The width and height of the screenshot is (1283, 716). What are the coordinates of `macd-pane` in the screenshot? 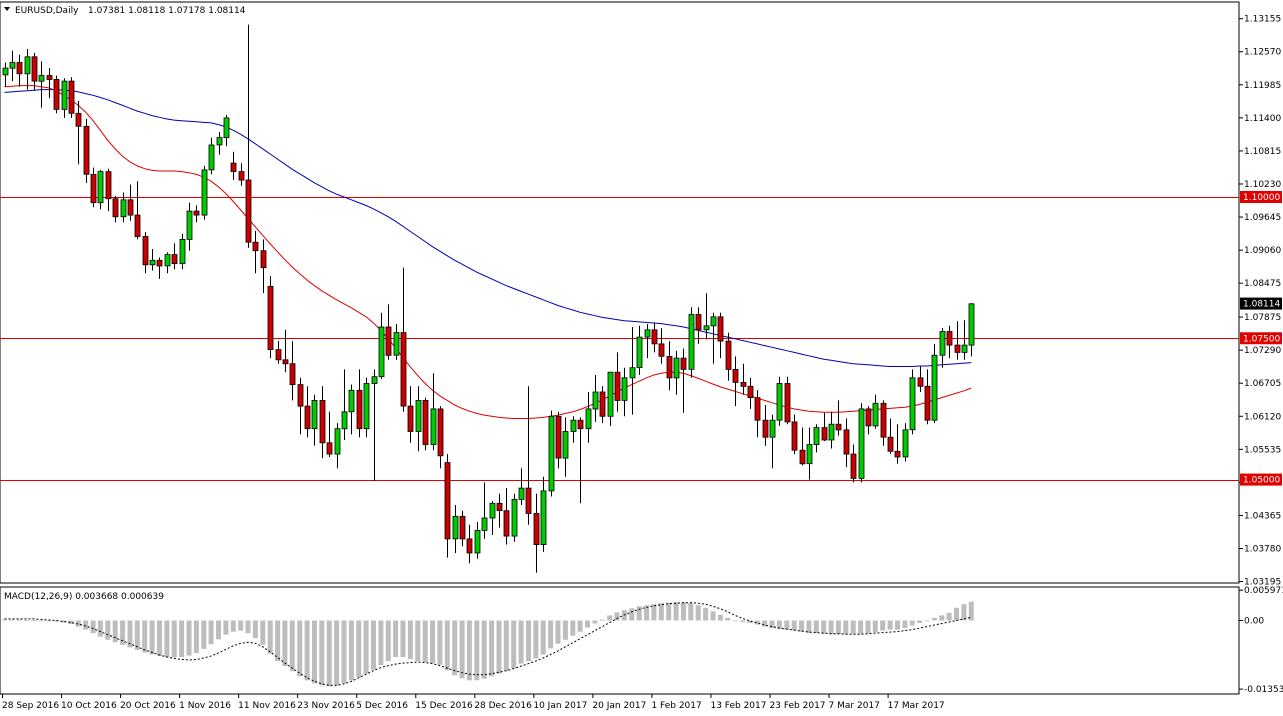 It's located at (620, 640).